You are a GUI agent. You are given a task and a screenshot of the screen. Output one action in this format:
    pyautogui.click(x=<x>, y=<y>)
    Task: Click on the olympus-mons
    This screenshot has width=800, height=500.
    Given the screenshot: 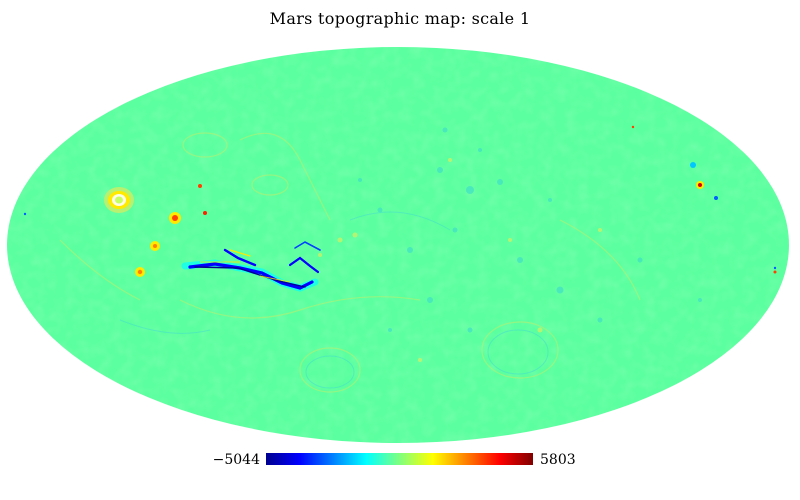 What is the action you would take?
    pyautogui.click(x=119, y=200)
    